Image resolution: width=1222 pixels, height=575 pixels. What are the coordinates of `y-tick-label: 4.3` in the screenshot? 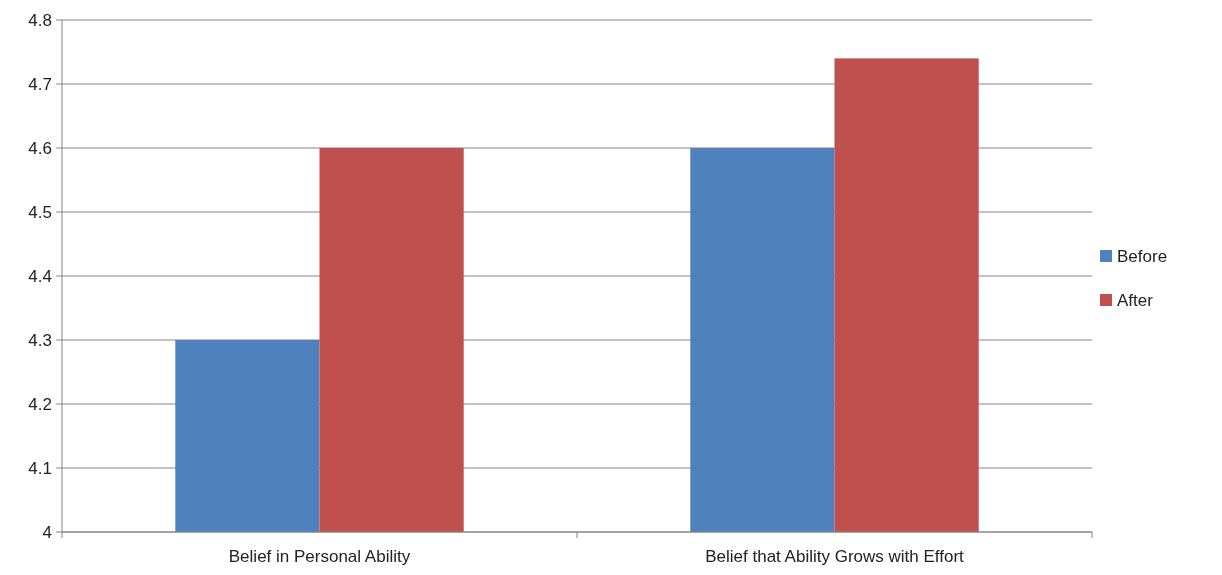 It's located at (40, 340).